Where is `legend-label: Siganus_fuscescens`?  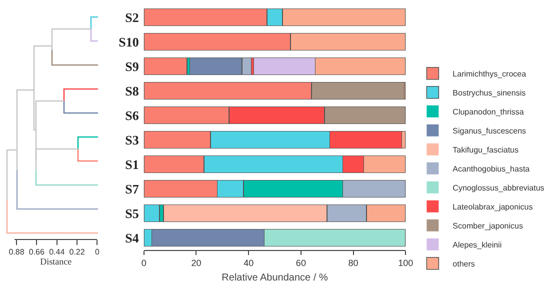
legend-label: Siganus_fuscescens is located at coordinates (489, 131).